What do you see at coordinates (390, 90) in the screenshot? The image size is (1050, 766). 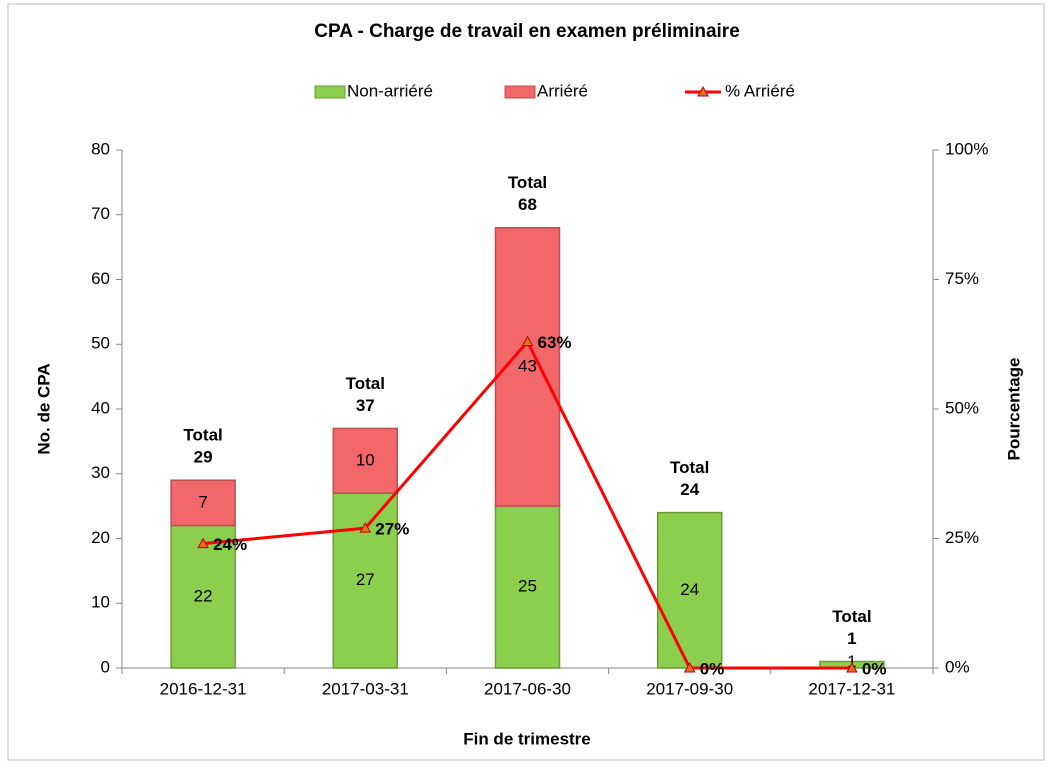 I see `legend-label: Non-arriéré` at bounding box center [390, 90].